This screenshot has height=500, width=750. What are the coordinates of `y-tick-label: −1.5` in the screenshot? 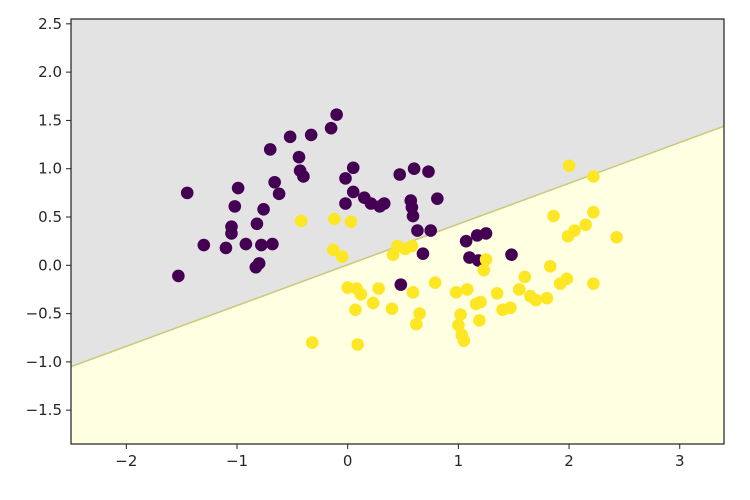 It's located at (44, 410).